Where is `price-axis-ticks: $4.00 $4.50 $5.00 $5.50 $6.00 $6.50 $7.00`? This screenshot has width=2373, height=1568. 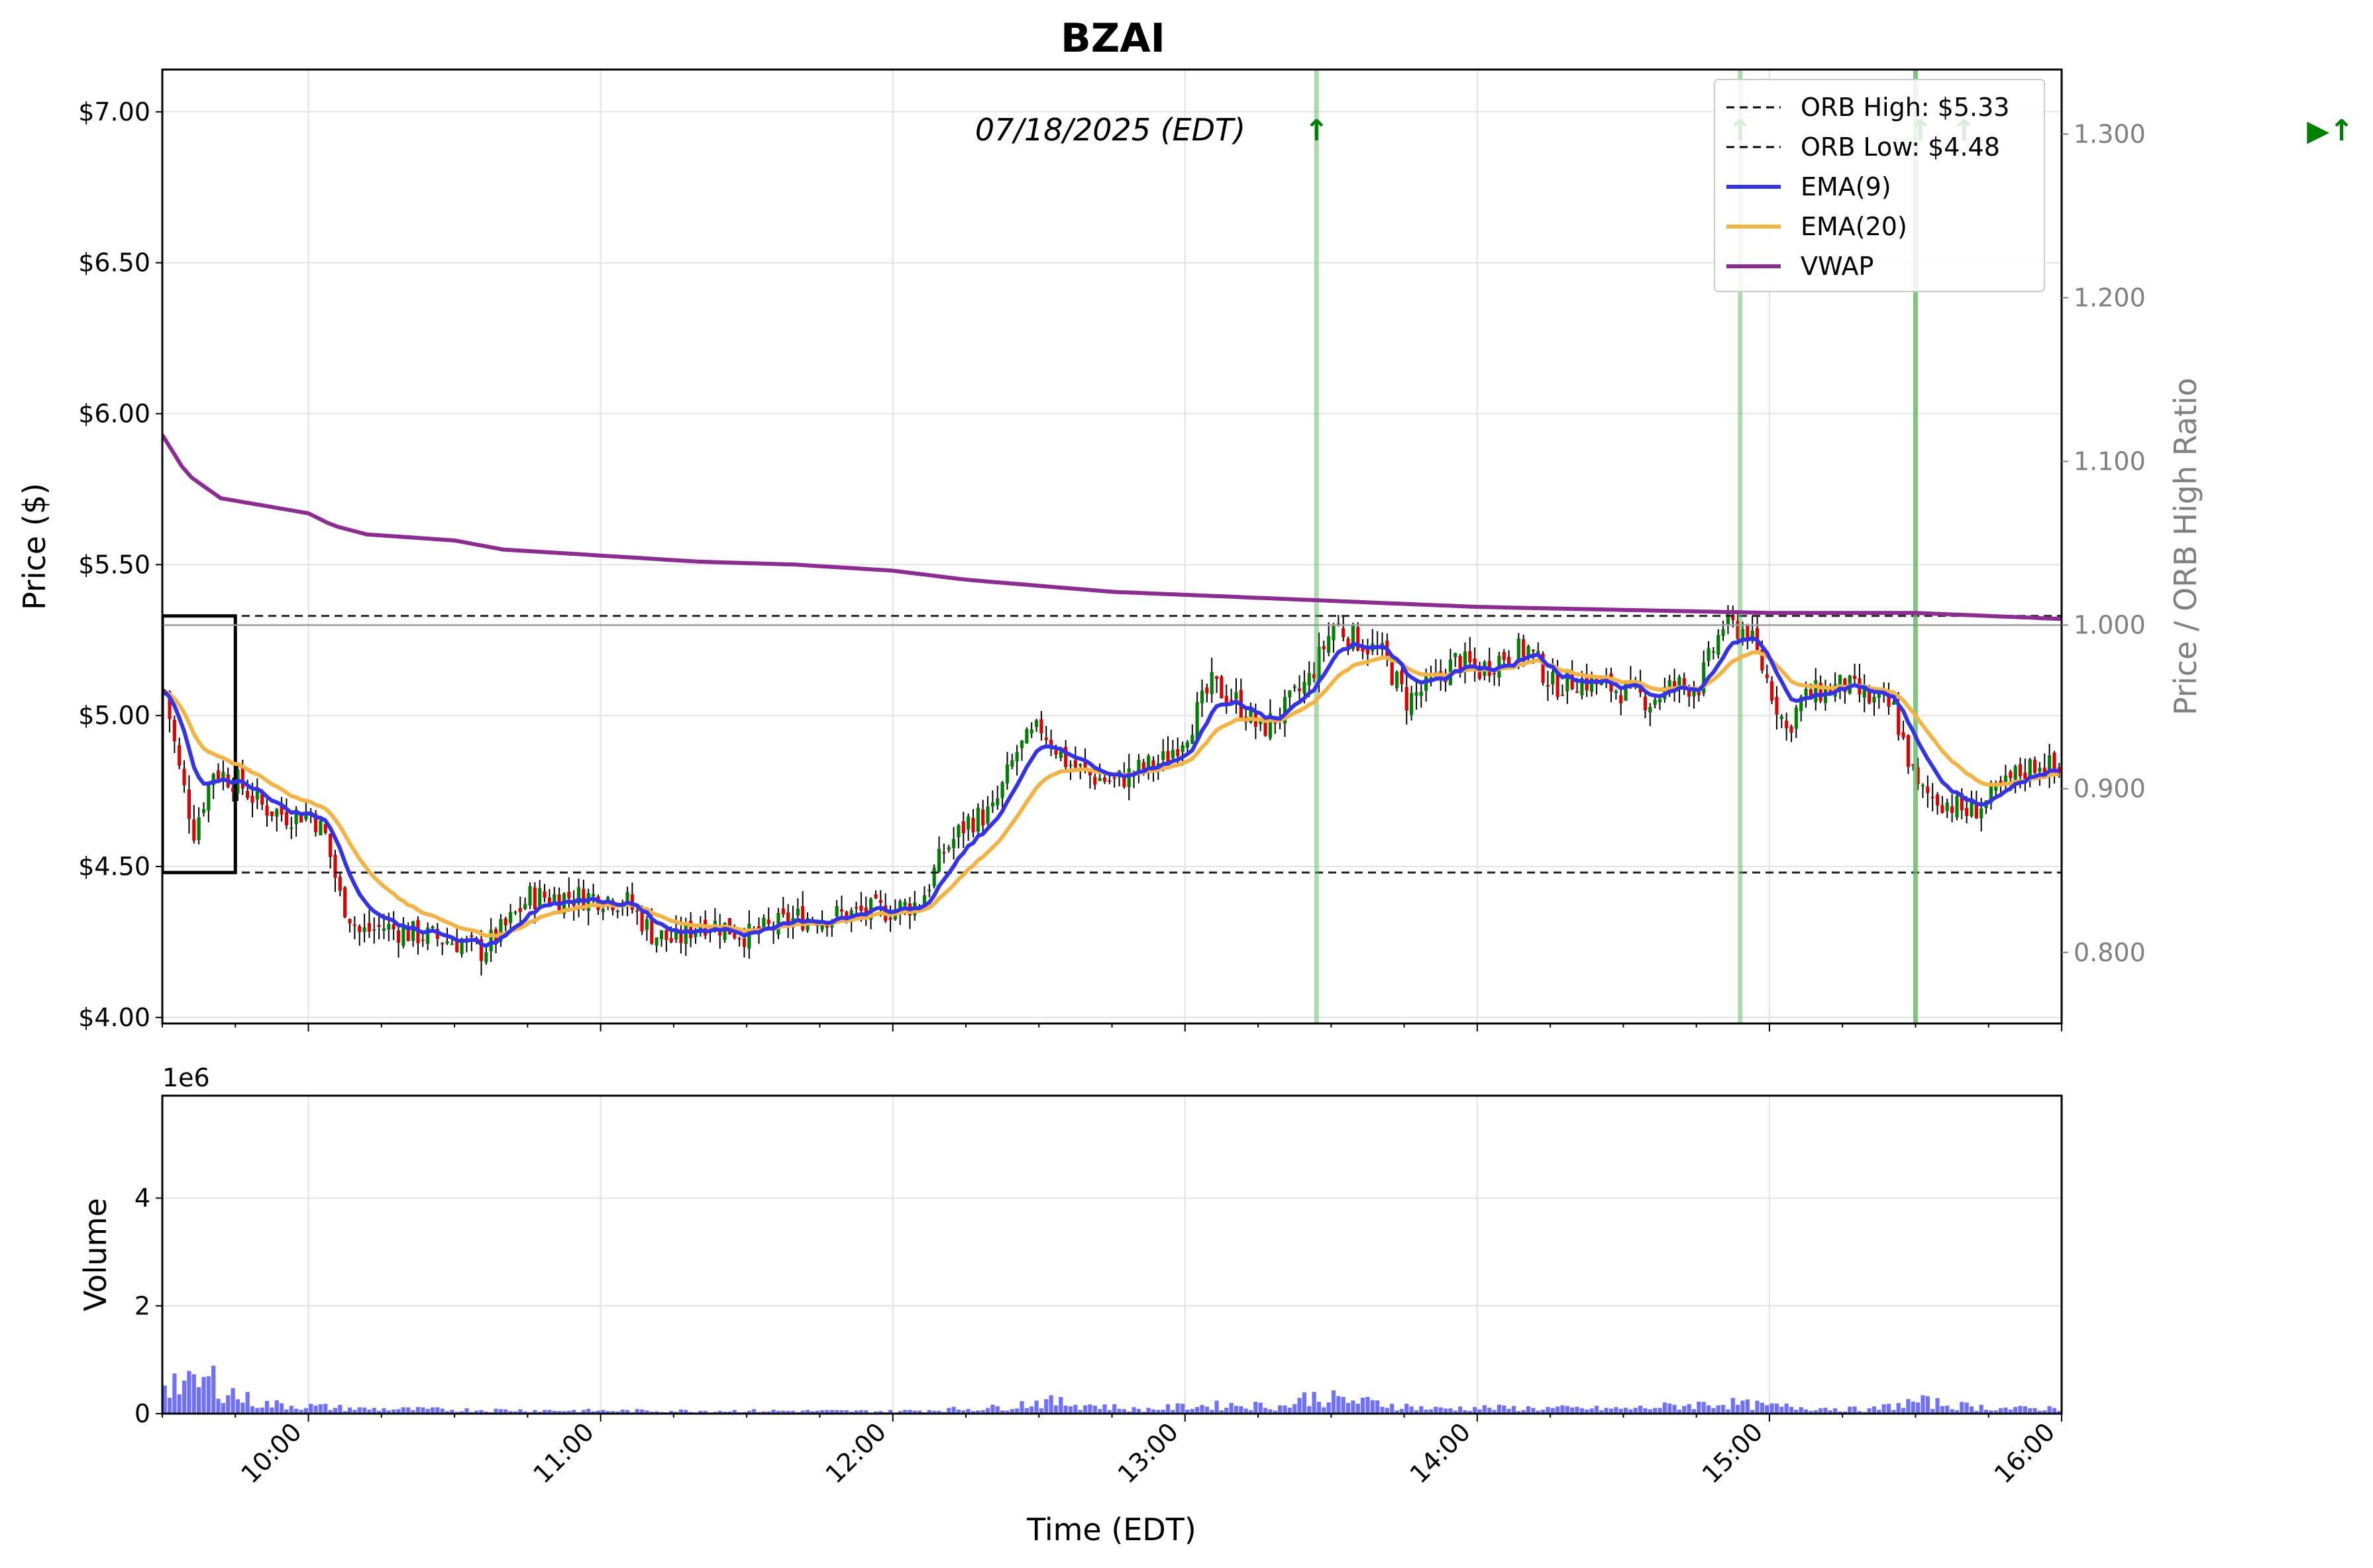 price-axis-ticks: $4.00 $4.50 $5.00 $5.50 $6.00 $6.50 $7.00 is located at coordinates (120, 564).